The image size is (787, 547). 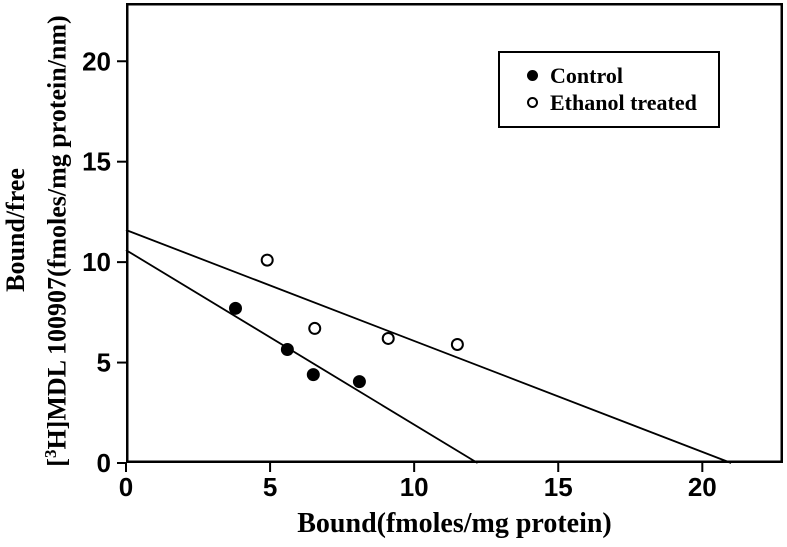 I want to click on open-circle-marker-icon, so click(x=532, y=102).